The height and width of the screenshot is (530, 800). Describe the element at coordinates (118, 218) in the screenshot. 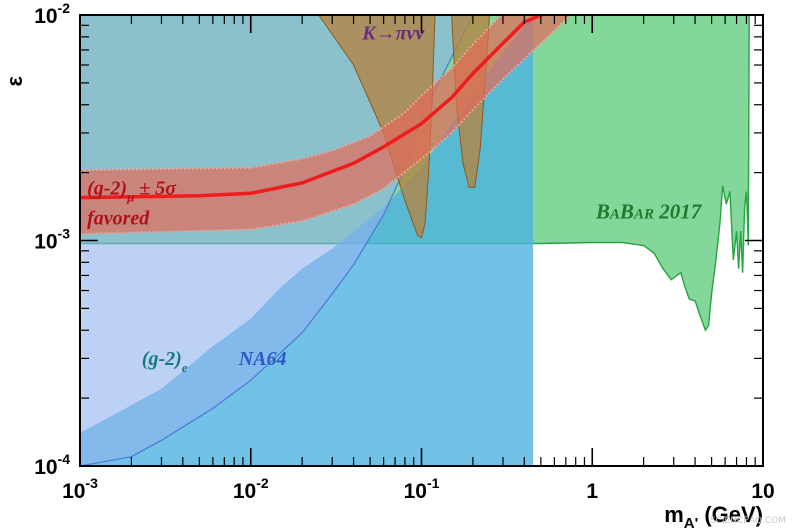

I see `favored-label: favored` at that location.